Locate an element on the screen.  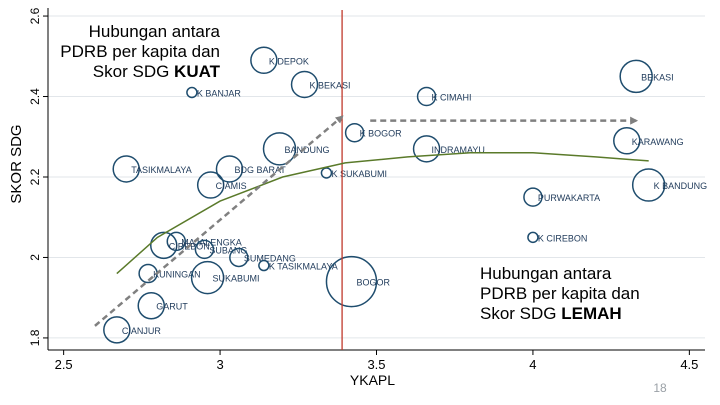
data-point-label: K SUKABUMI is located at coordinates (359, 174).